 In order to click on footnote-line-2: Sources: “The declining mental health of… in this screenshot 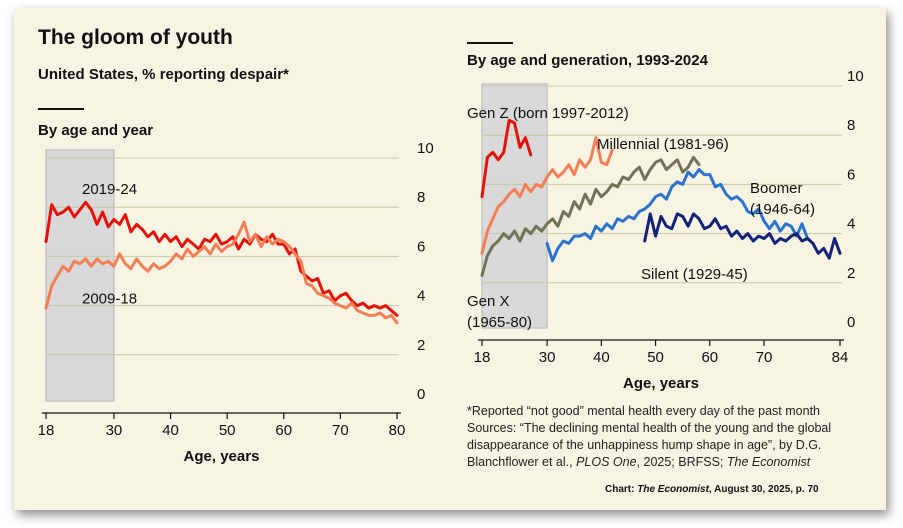, I will do `click(649, 428)`.